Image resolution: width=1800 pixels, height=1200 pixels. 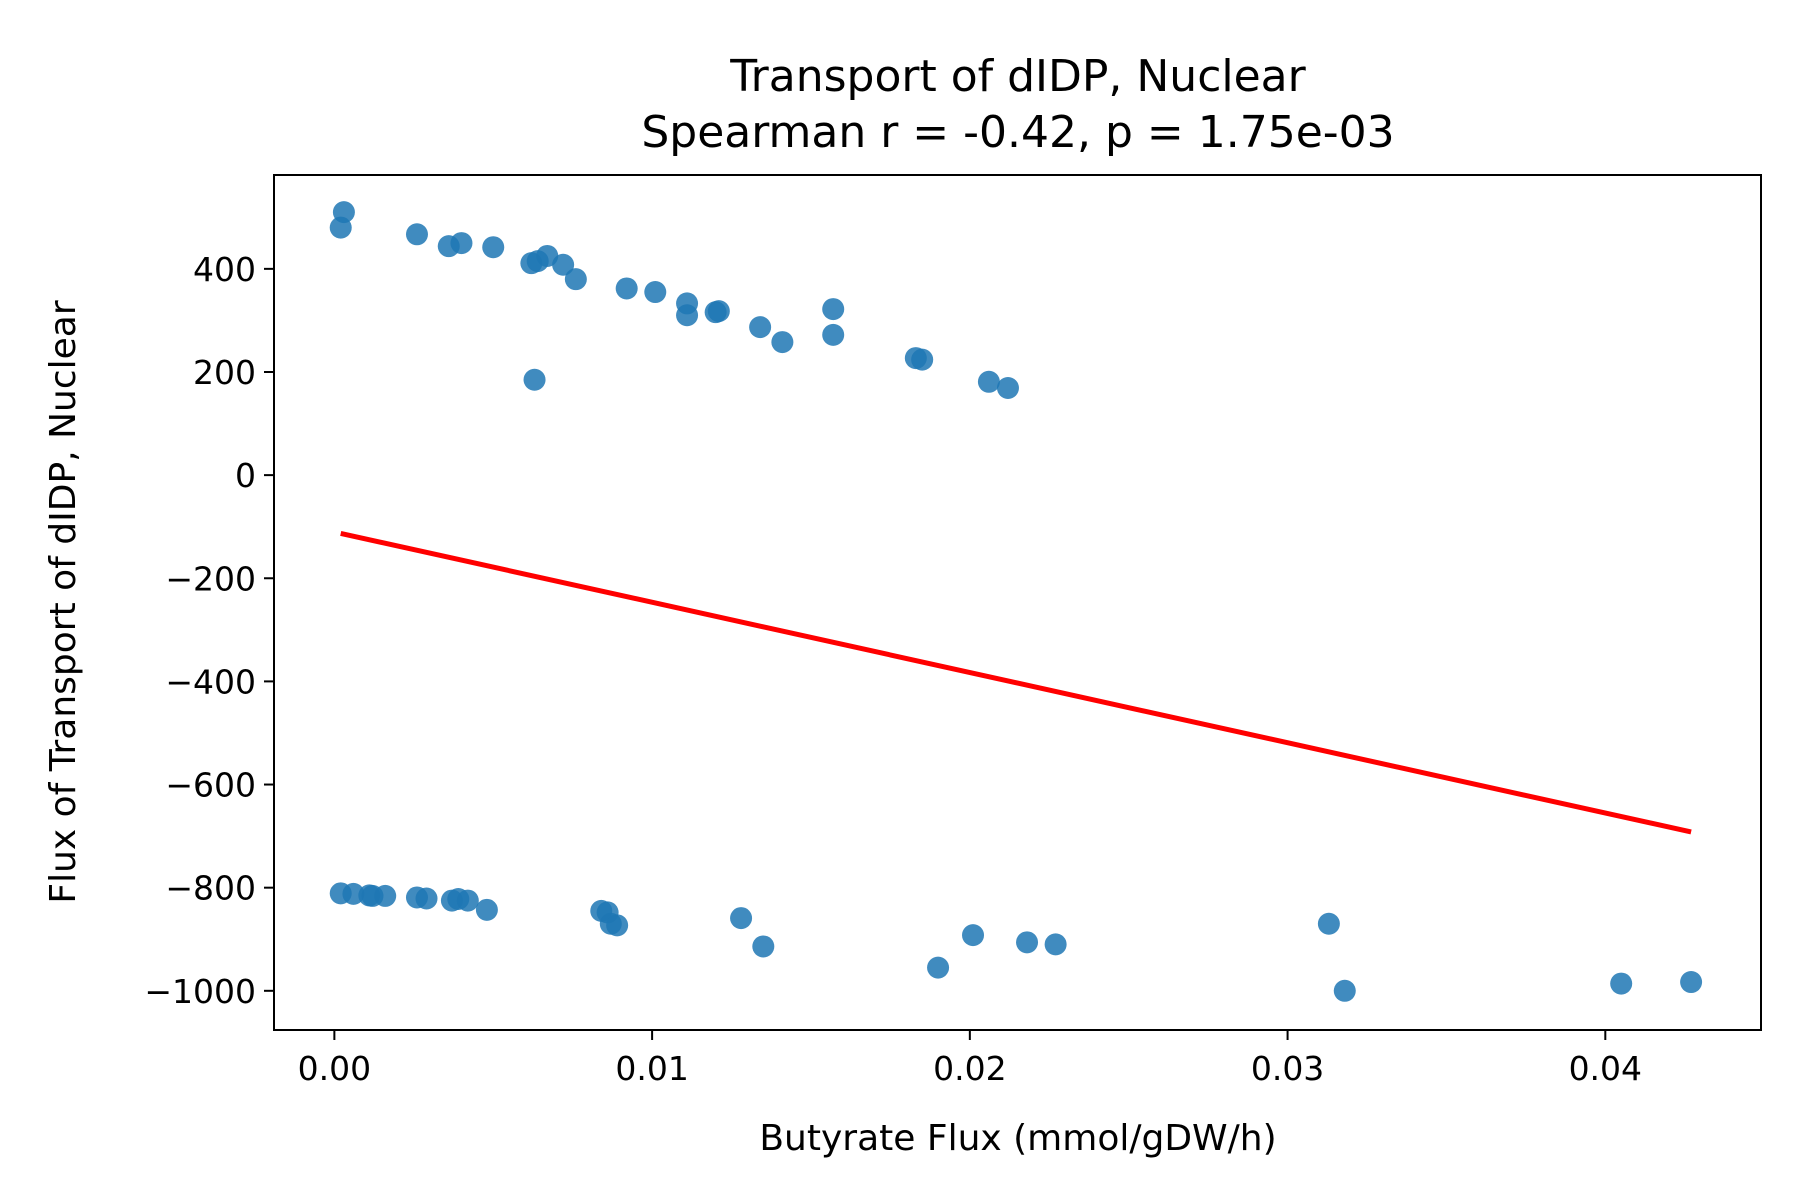 What do you see at coordinates (210, 578) in the screenshot?
I see `y-tick-label: −200` at bounding box center [210, 578].